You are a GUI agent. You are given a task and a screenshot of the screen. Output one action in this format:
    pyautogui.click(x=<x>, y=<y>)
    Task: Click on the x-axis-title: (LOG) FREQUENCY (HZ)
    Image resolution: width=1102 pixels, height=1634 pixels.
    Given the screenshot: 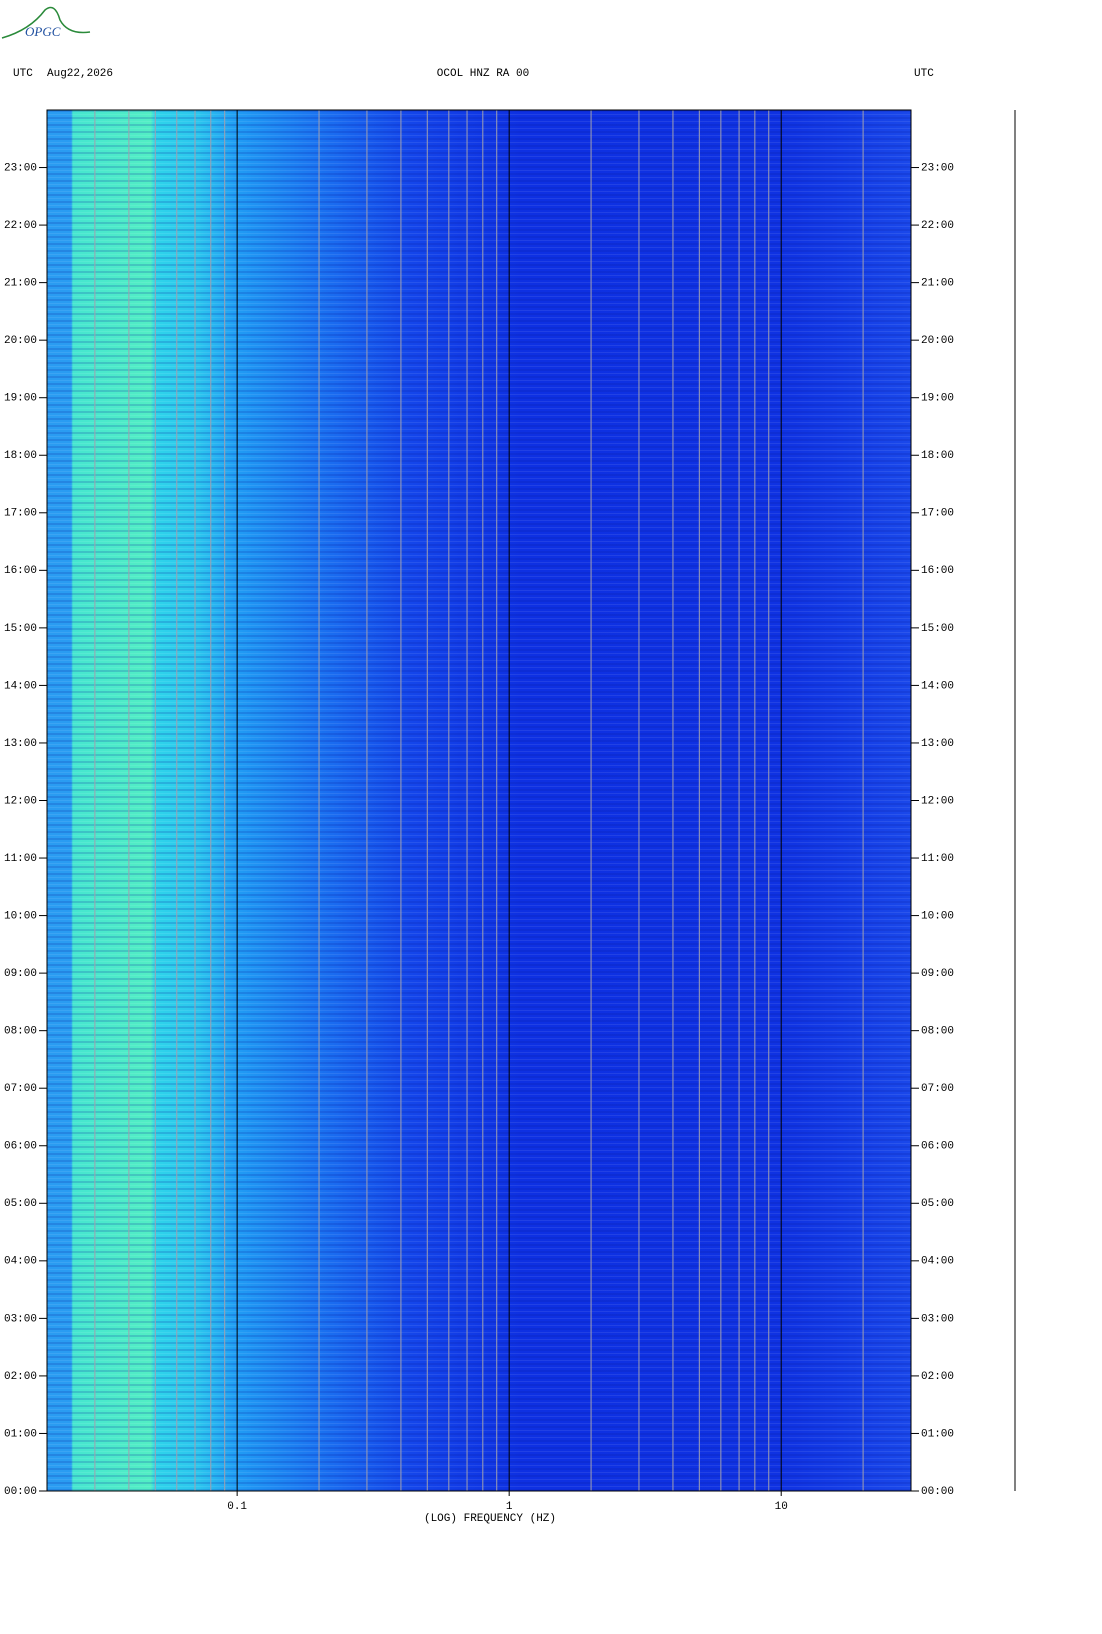 What is the action you would take?
    pyautogui.click(x=490, y=1519)
    